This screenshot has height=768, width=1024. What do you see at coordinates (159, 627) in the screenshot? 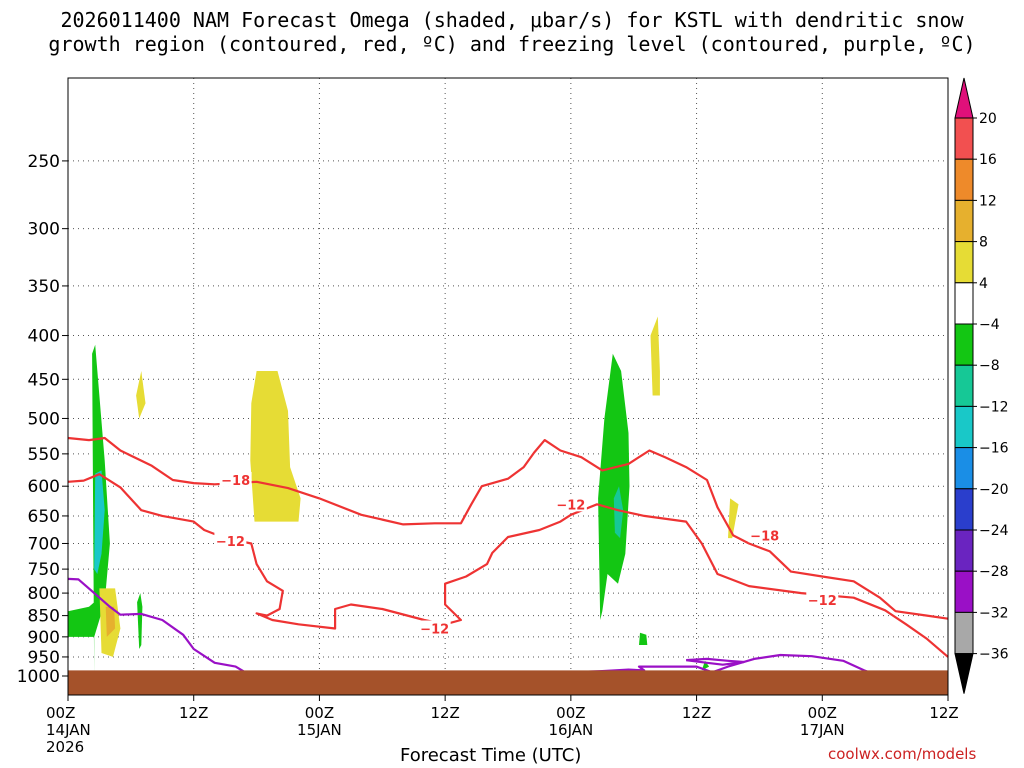
I see `contour-freezing-level` at bounding box center [159, 627].